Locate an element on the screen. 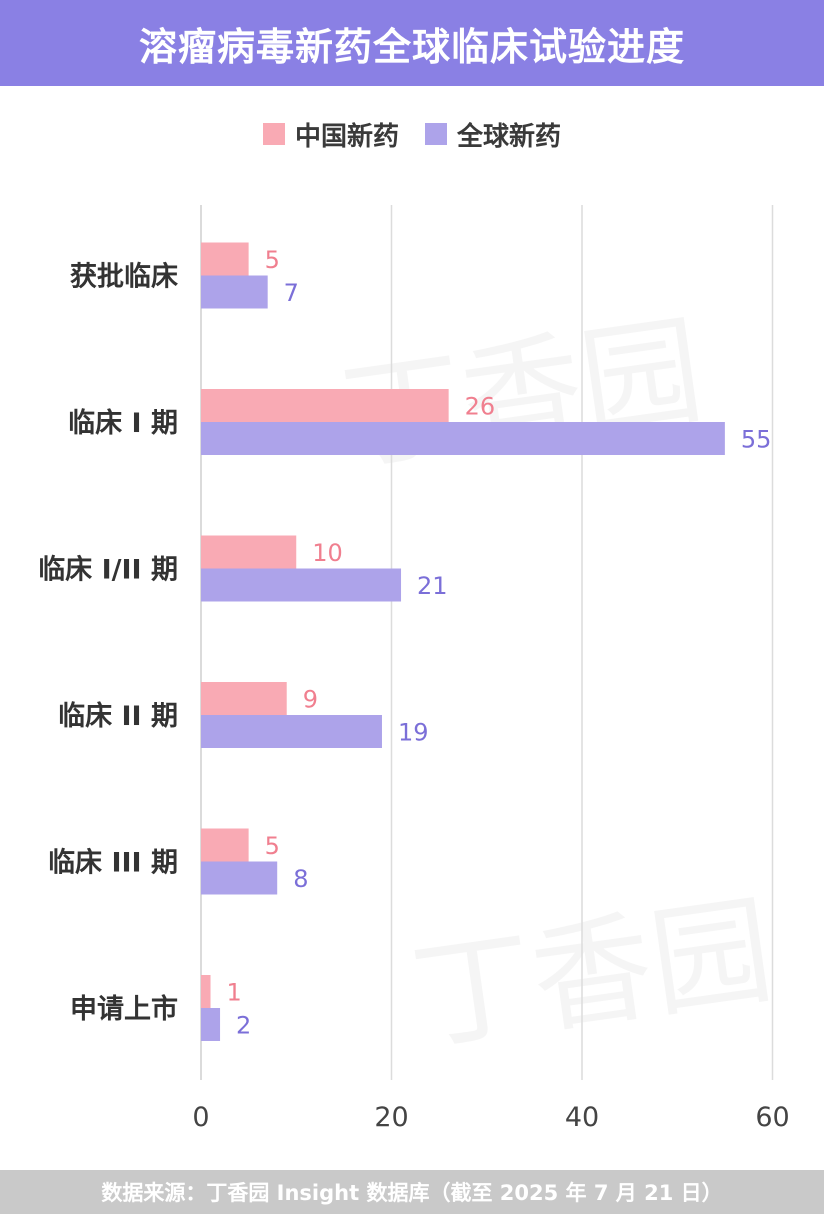 This screenshot has height=1214, width=824. x-tick-label-40: 40 is located at coordinates (582, 1117).